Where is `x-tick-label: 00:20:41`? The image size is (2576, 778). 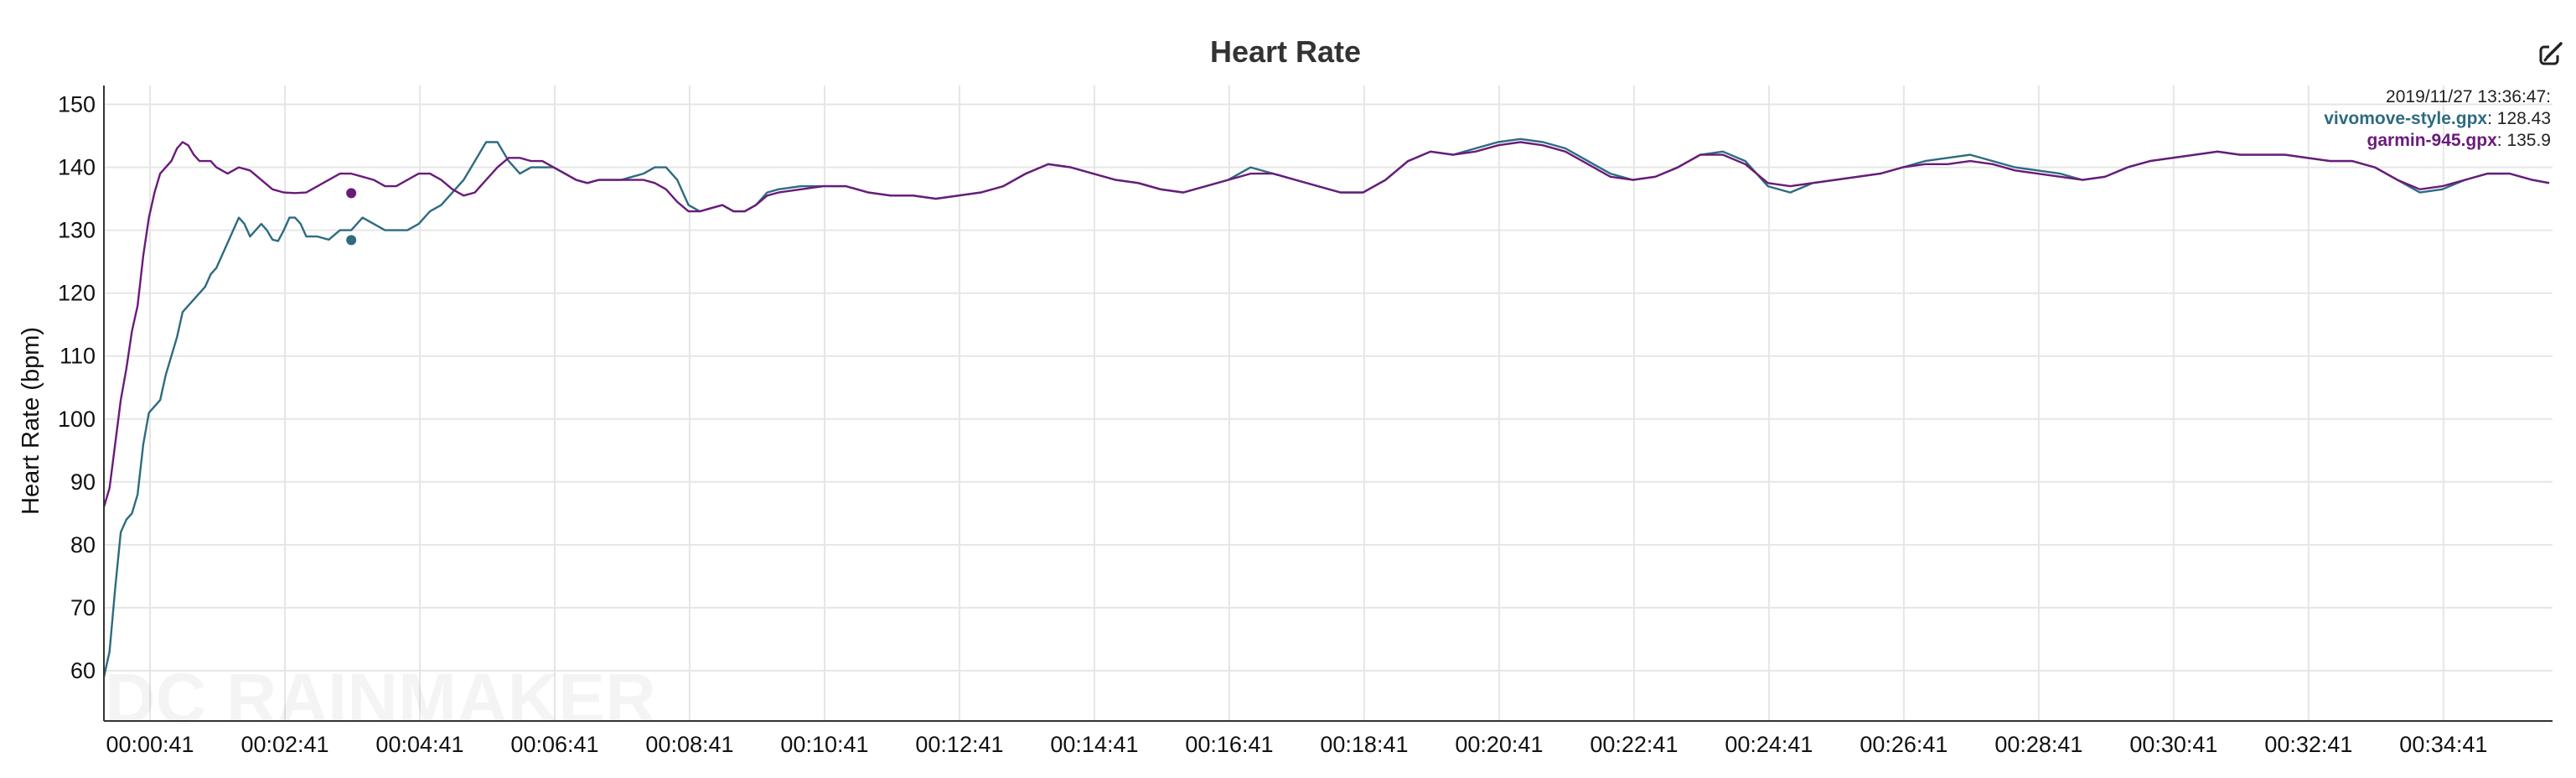
x-tick-label: 00:20:41 is located at coordinates (1499, 744).